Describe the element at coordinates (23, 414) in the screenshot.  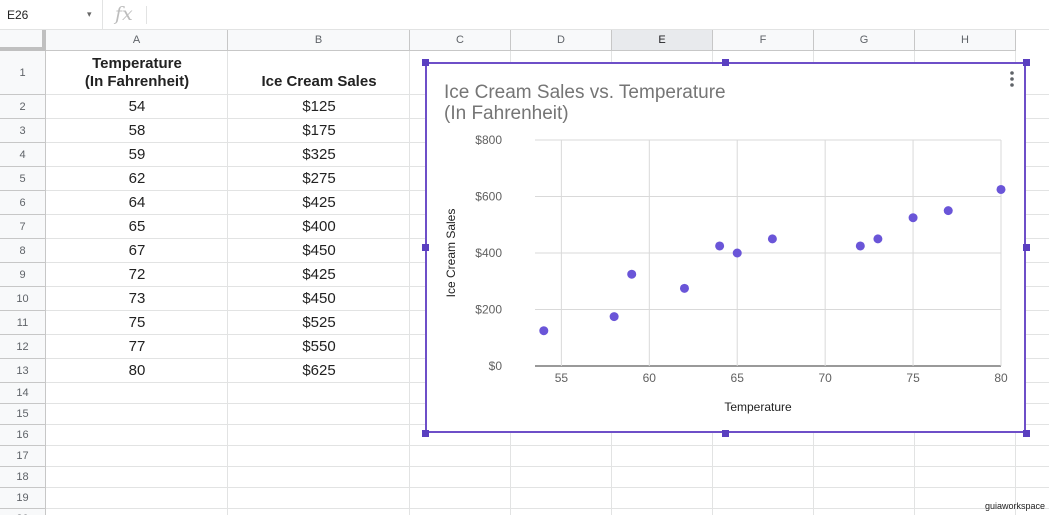
I see `row-header-15: 15` at that location.